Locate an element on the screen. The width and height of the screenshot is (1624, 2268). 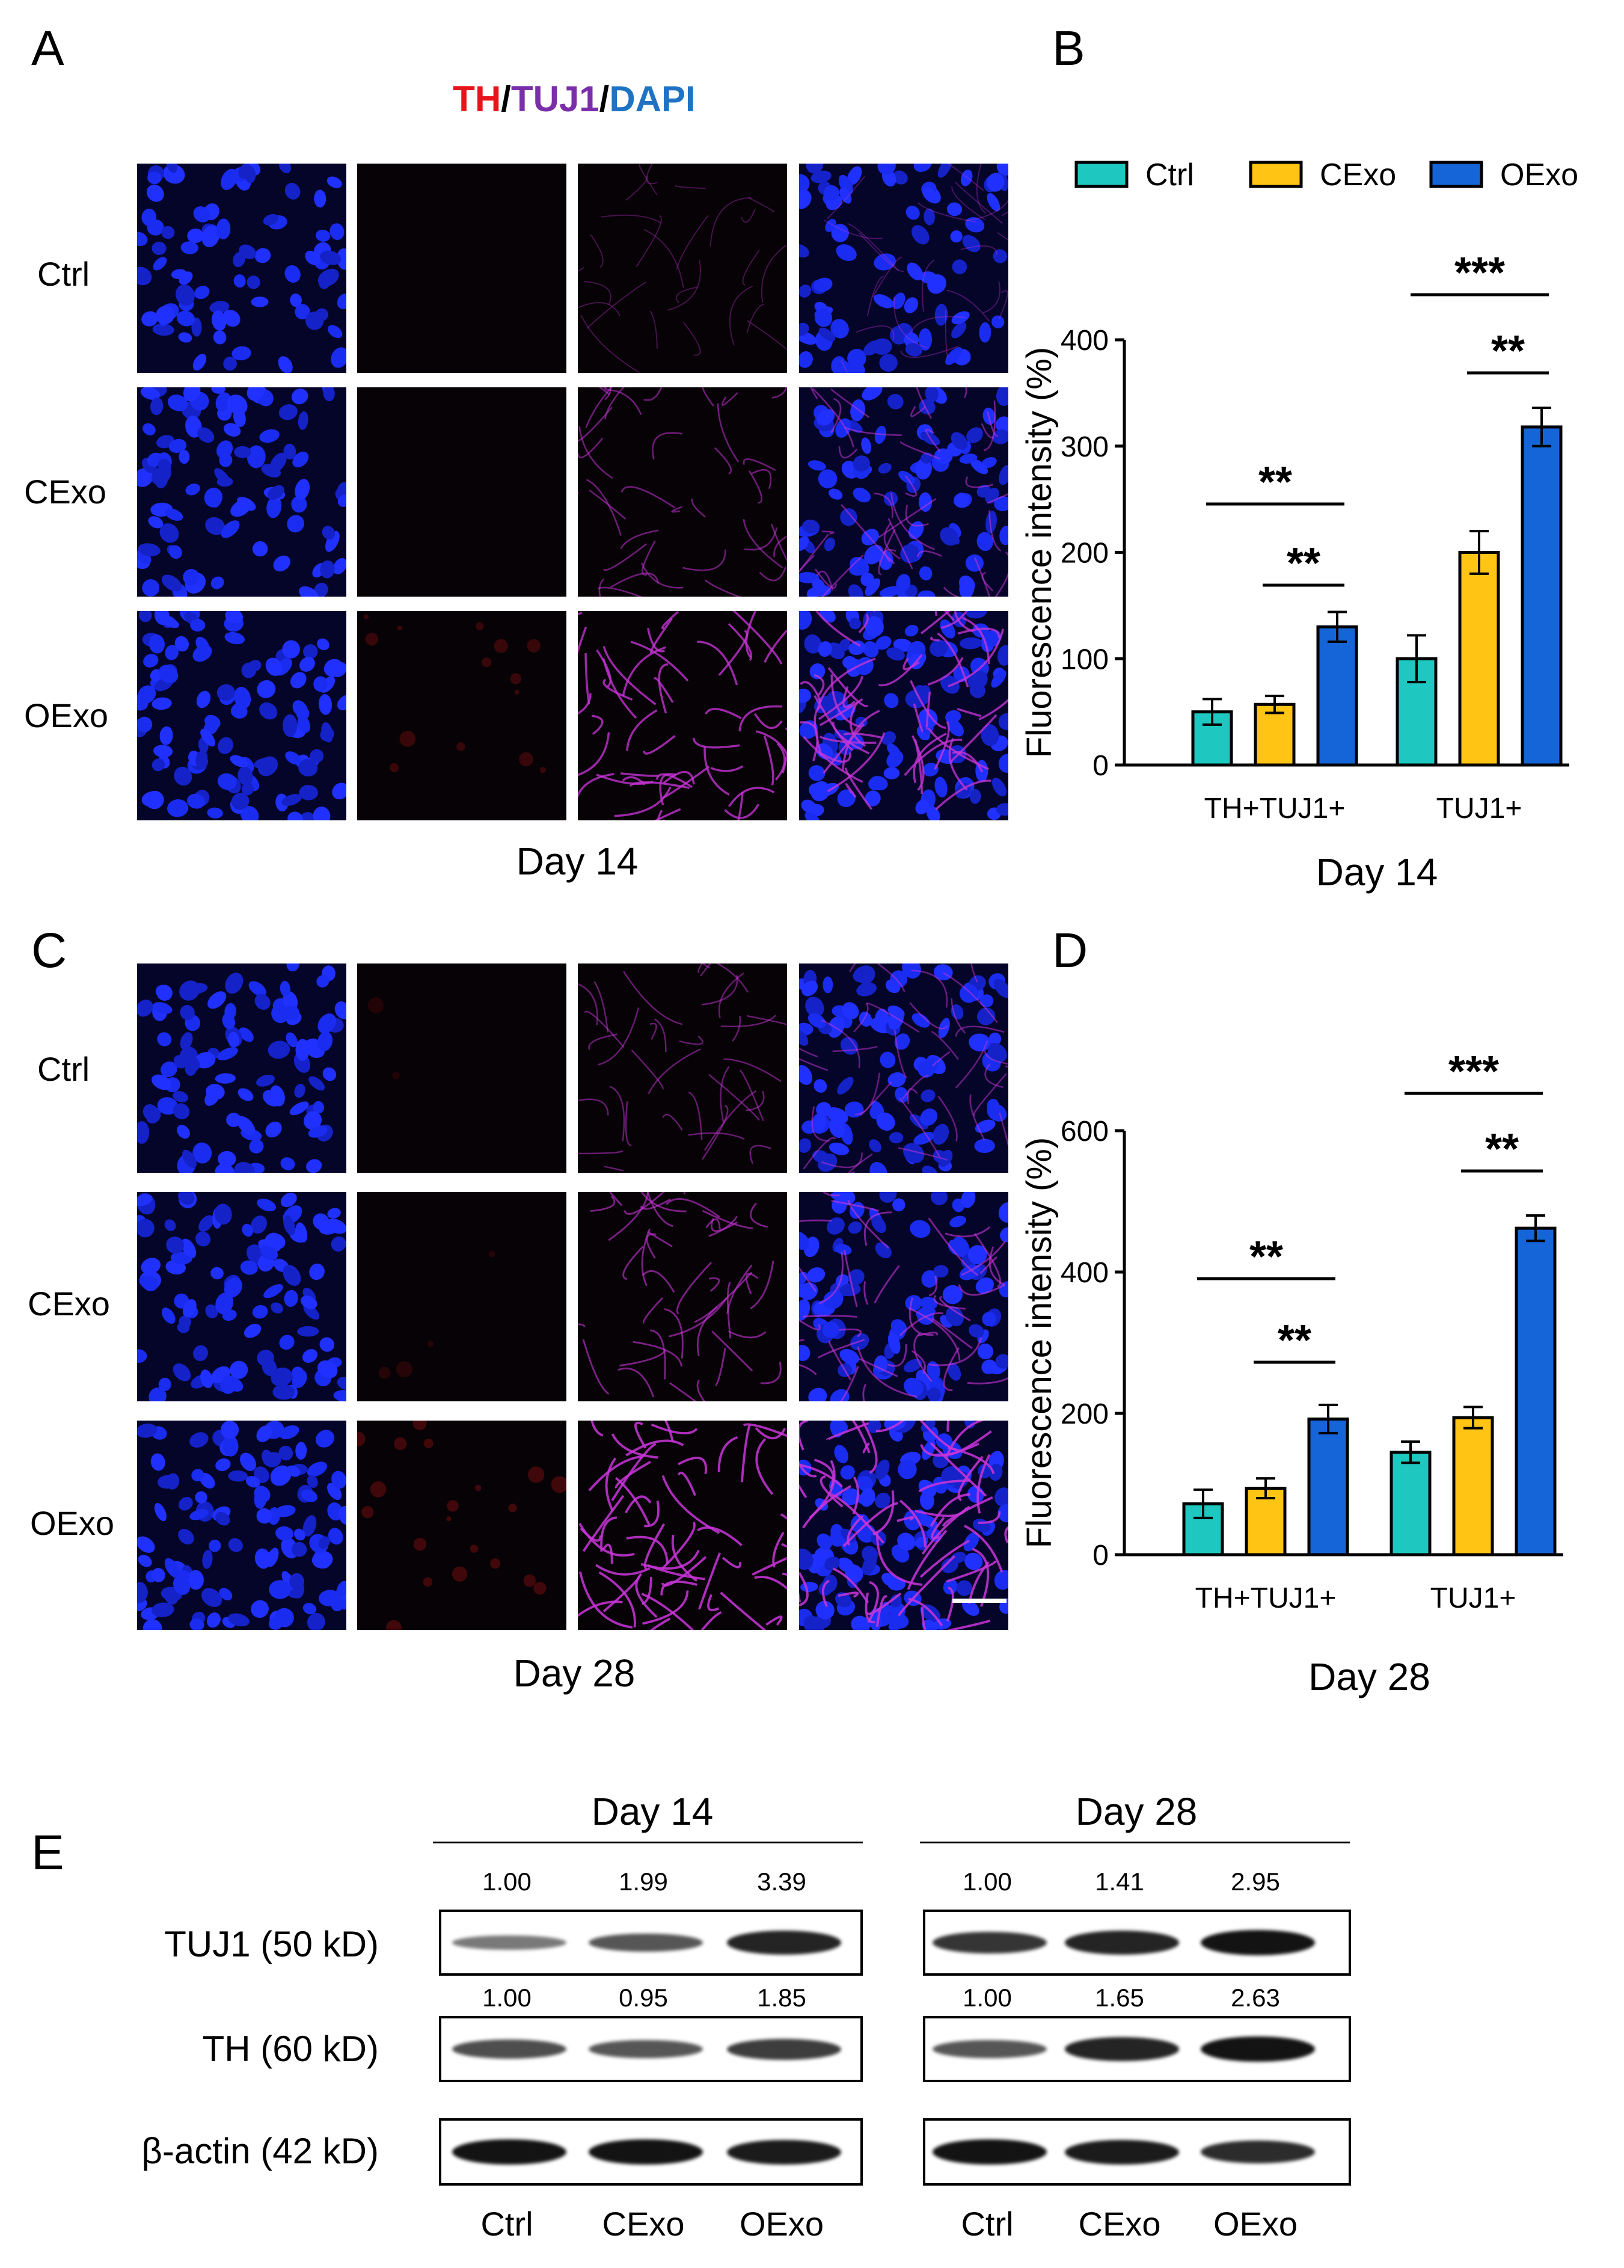
stain-th: TH is located at coordinates (477, 99).